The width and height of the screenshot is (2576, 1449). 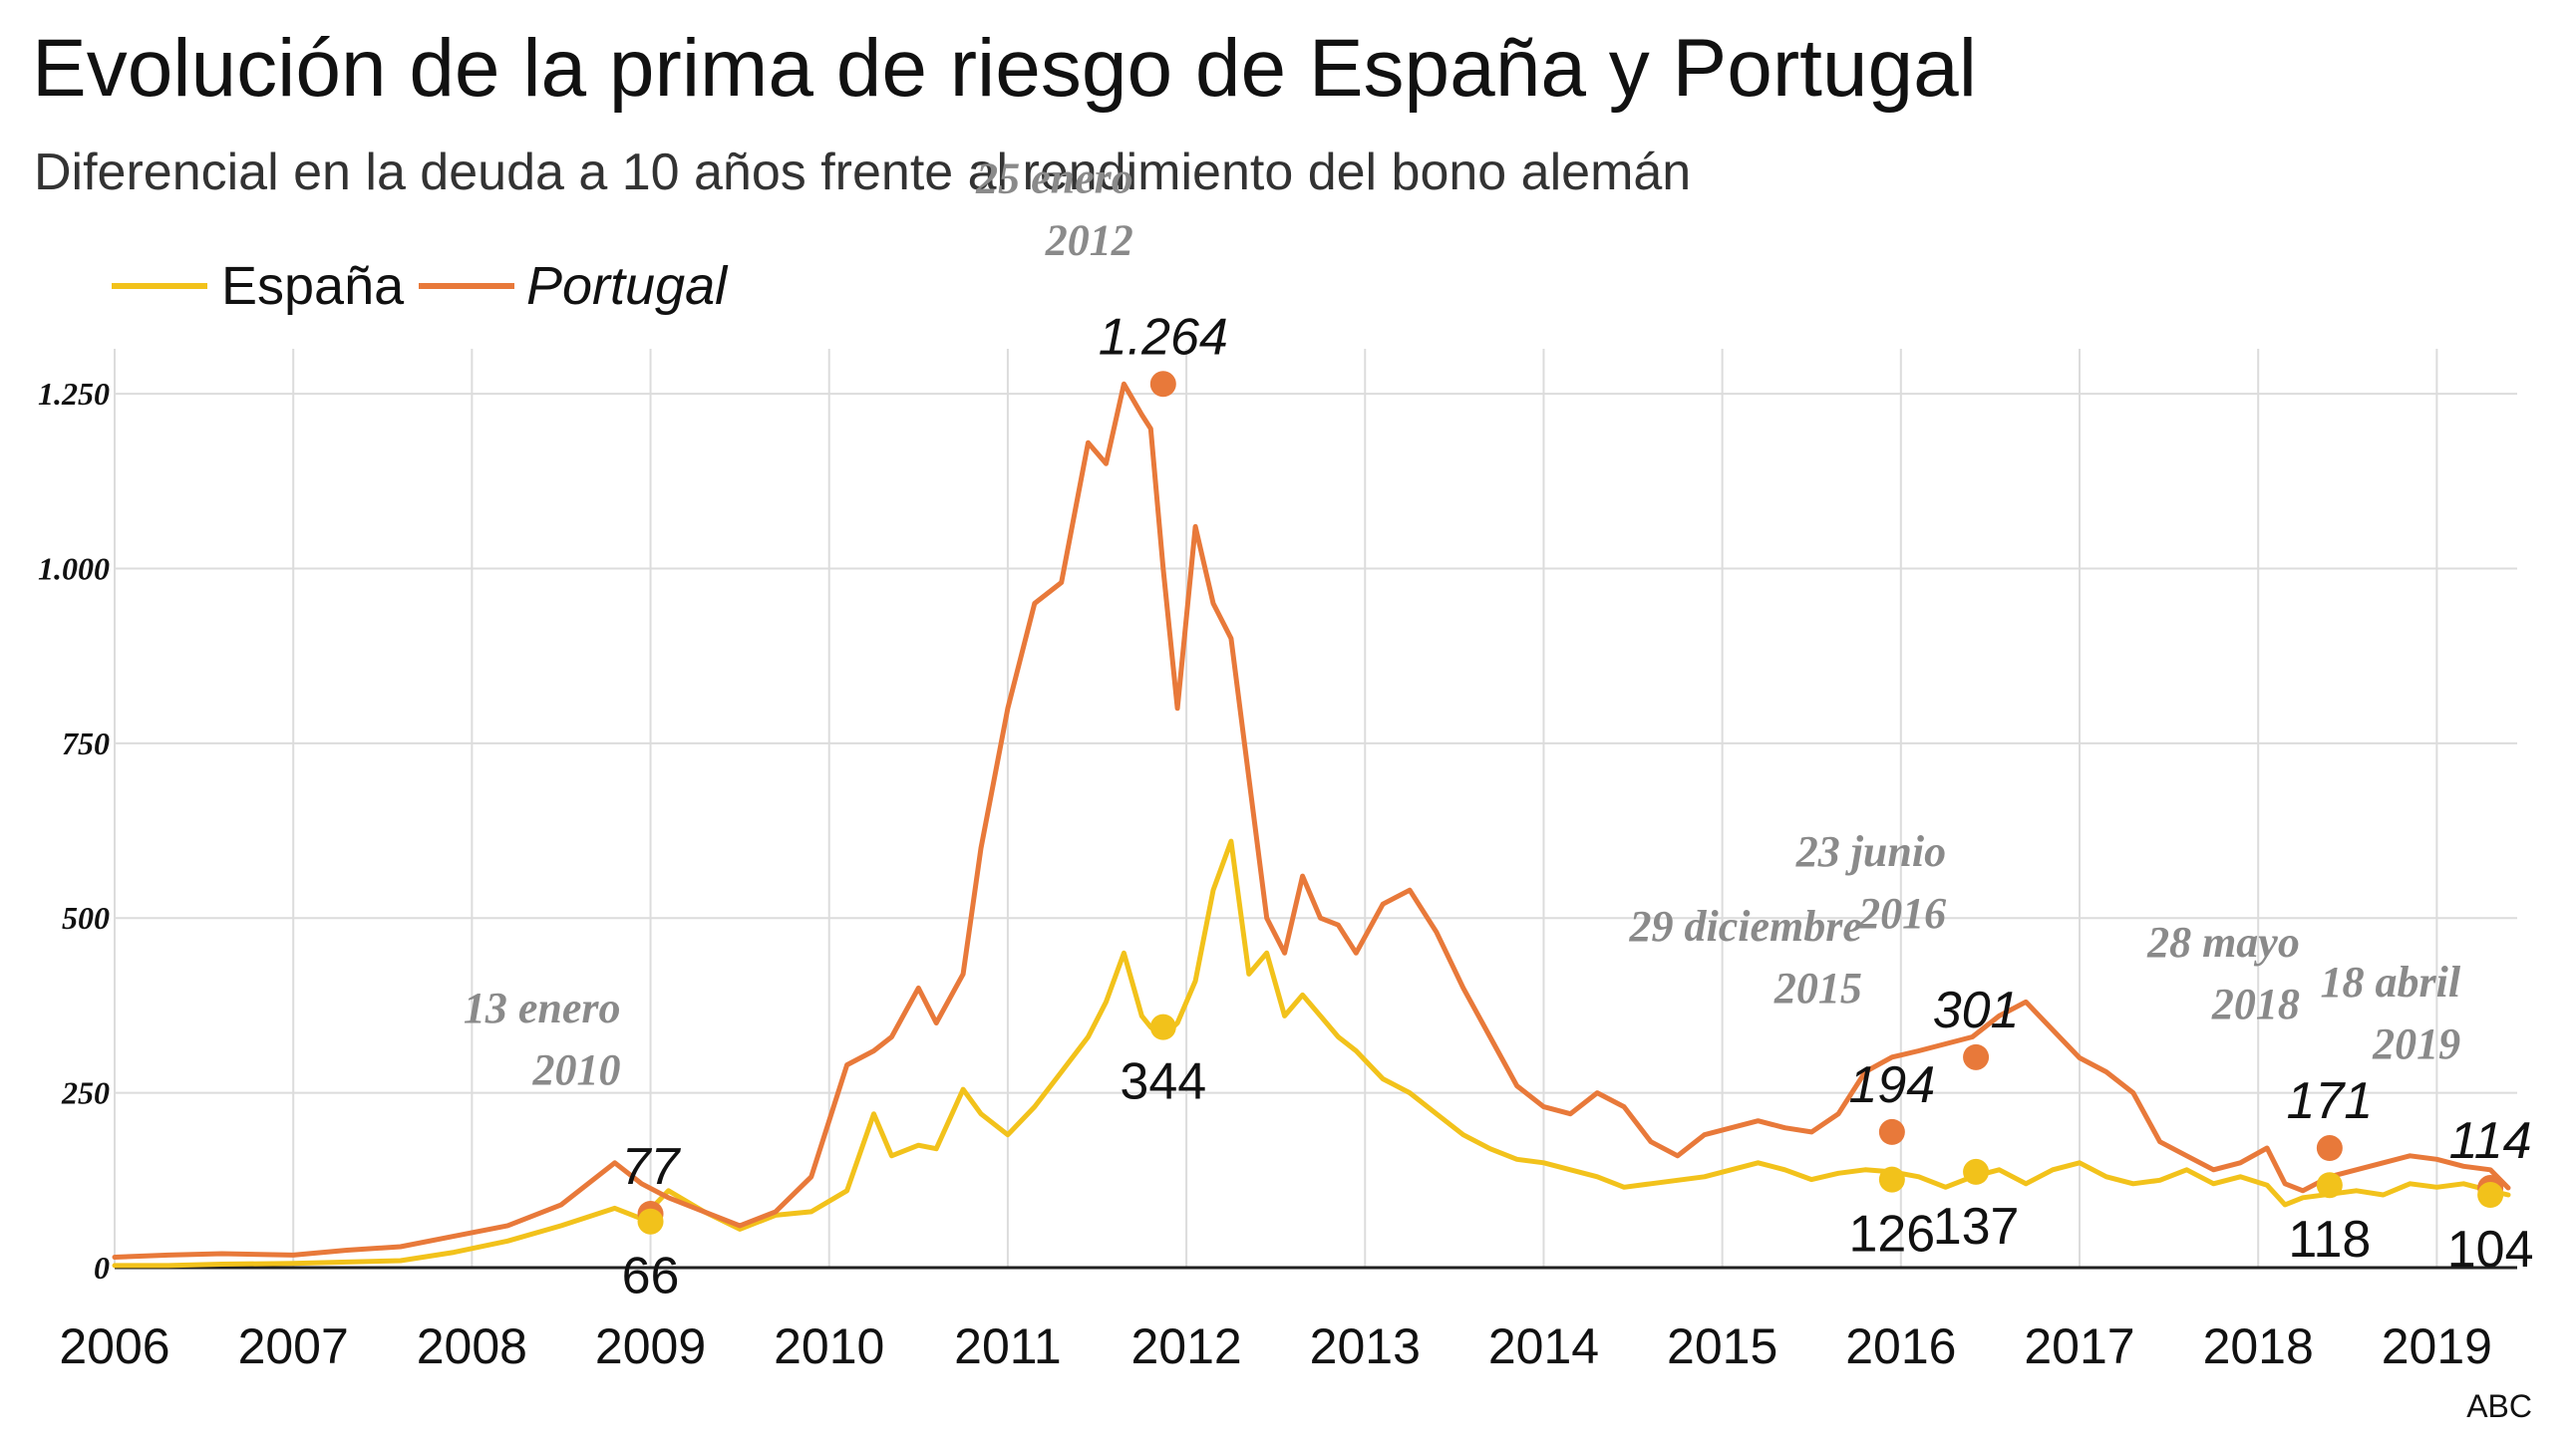 I want to click on annotation-date: 13 enero, so click(x=542, y=1008).